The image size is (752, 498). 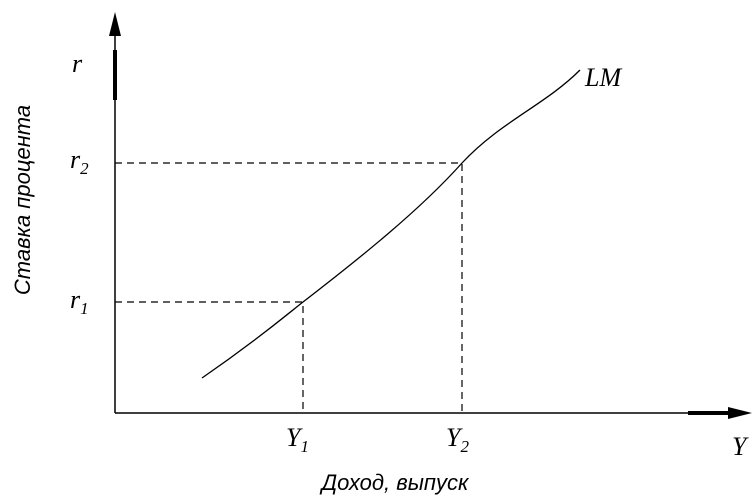 I want to click on r2-main: r, so click(x=75, y=159).